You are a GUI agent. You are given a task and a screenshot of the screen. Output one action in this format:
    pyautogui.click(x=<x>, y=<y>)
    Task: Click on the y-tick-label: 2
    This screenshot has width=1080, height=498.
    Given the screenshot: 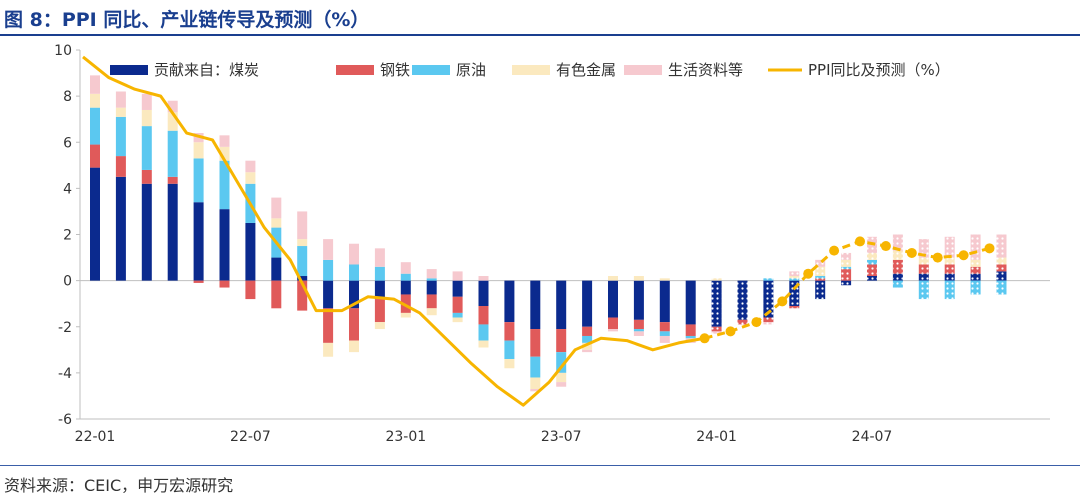 What is the action you would take?
    pyautogui.click(x=67, y=236)
    